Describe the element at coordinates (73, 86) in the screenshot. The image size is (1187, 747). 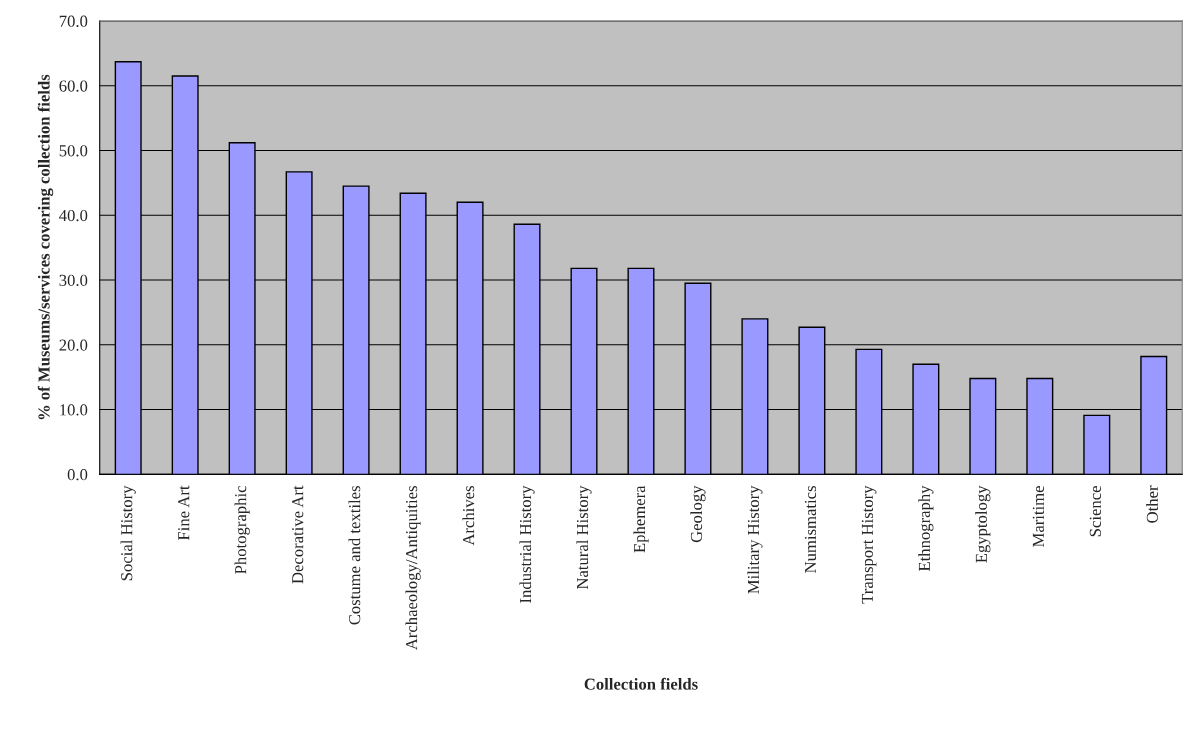
I see `y-tick-label: 60.0` at that location.